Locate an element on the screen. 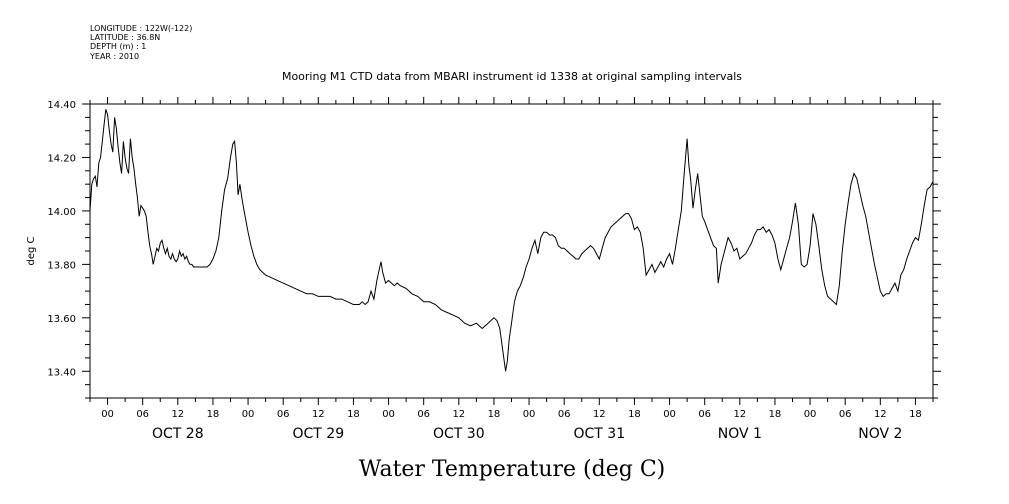 The width and height of the screenshot is (1009, 504). y-tick-label: 14.20 is located at coordinates (61, 158).